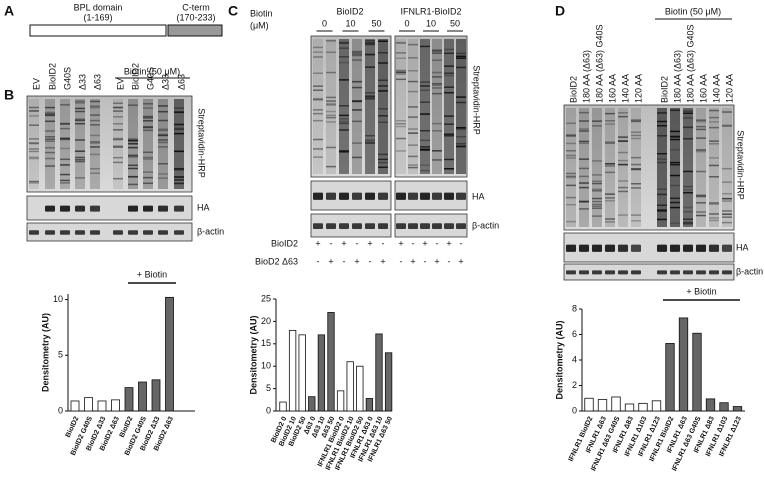 This screenshot has height=500, width=765. What do you see at coordinates (461, 243) in the screenshot?
I see `sign: -` at bounding box center [461, 243].